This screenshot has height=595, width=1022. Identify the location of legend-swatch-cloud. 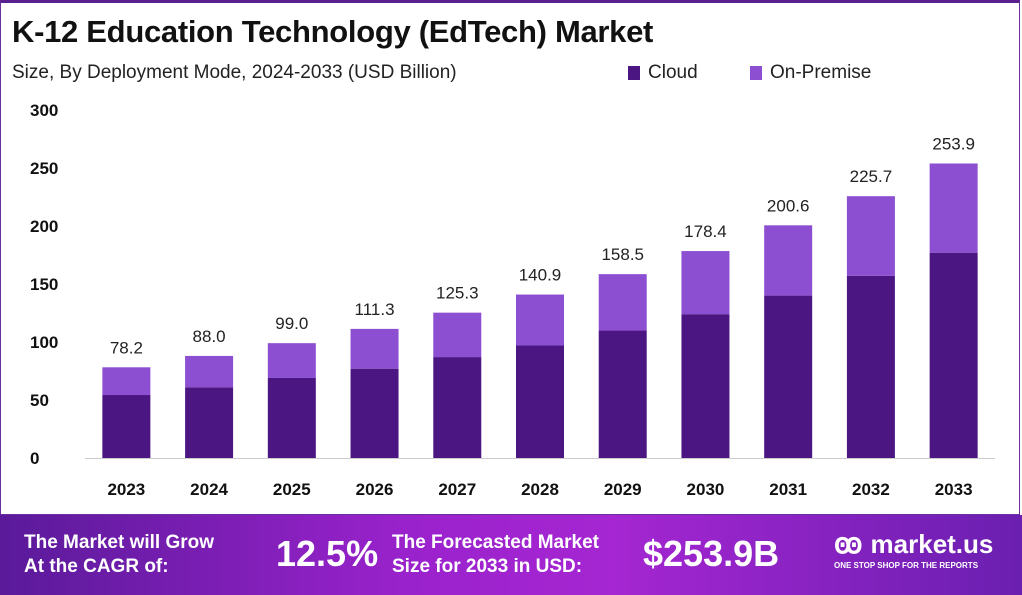
(634, 73).